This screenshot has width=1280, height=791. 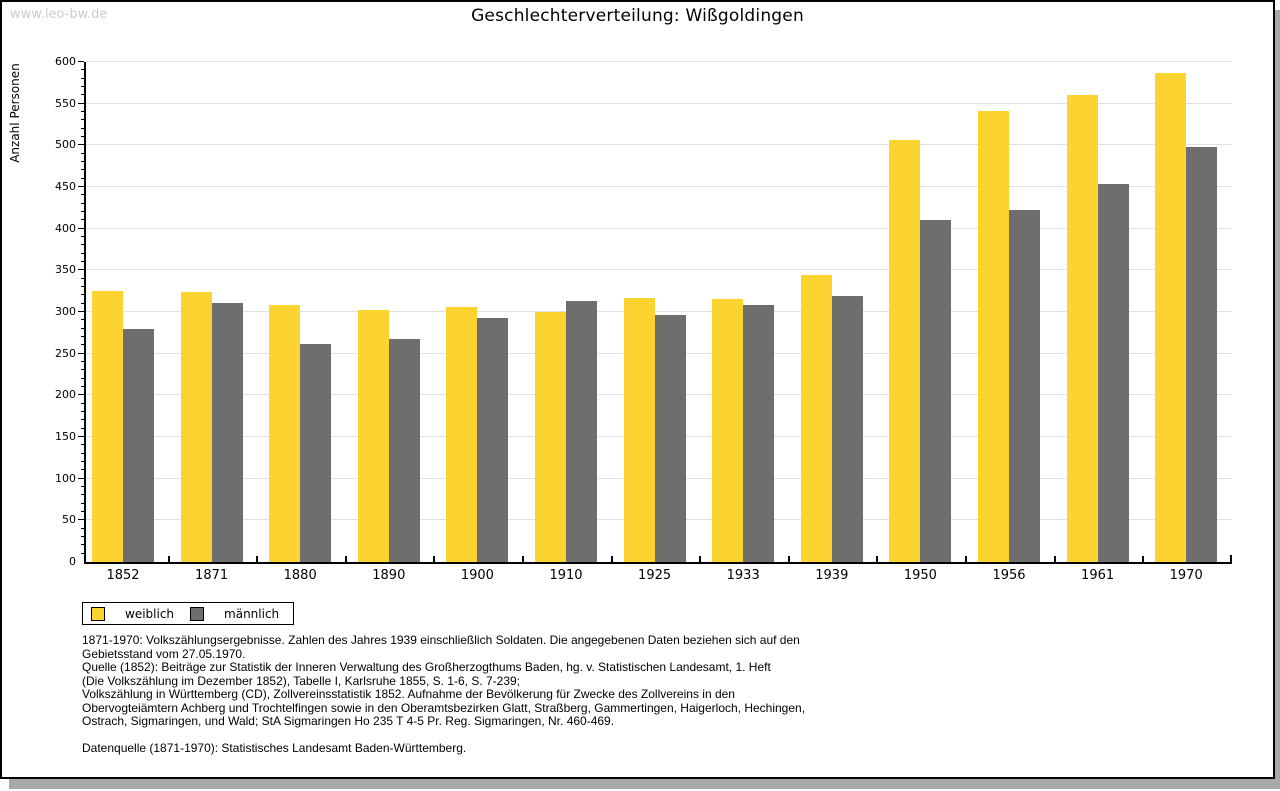 What do you see at coordinates (138, 445) in the screenshot?
I see `bar-männlich-1852` at bounding box center [138, 445].